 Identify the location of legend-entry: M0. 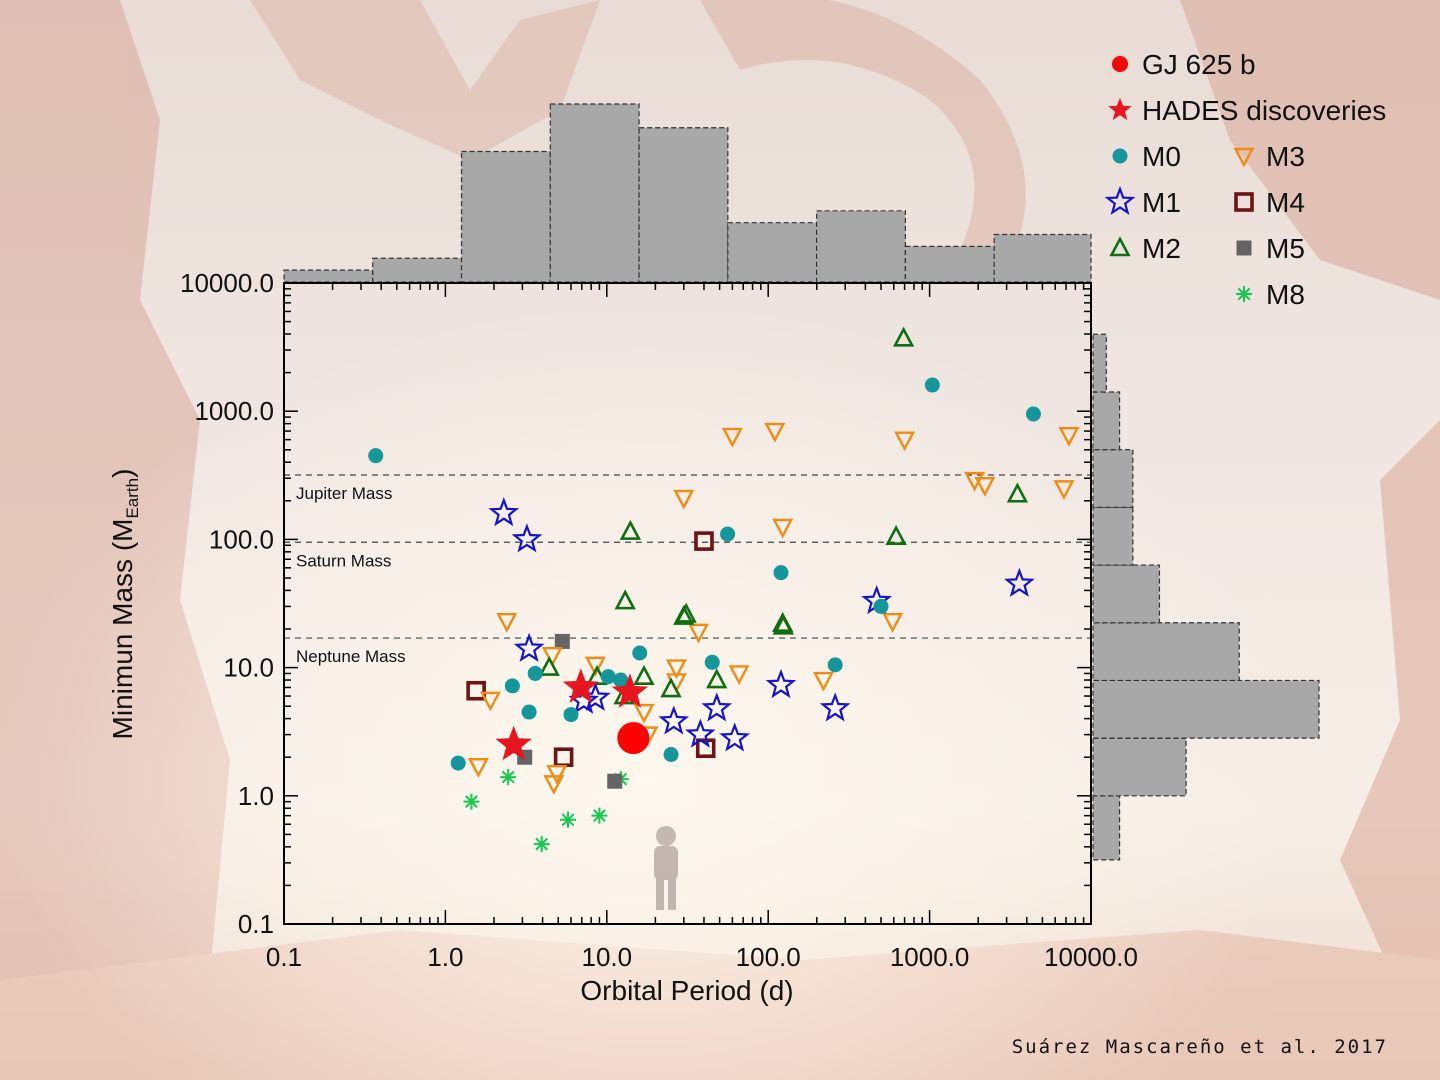
(1146, 156).